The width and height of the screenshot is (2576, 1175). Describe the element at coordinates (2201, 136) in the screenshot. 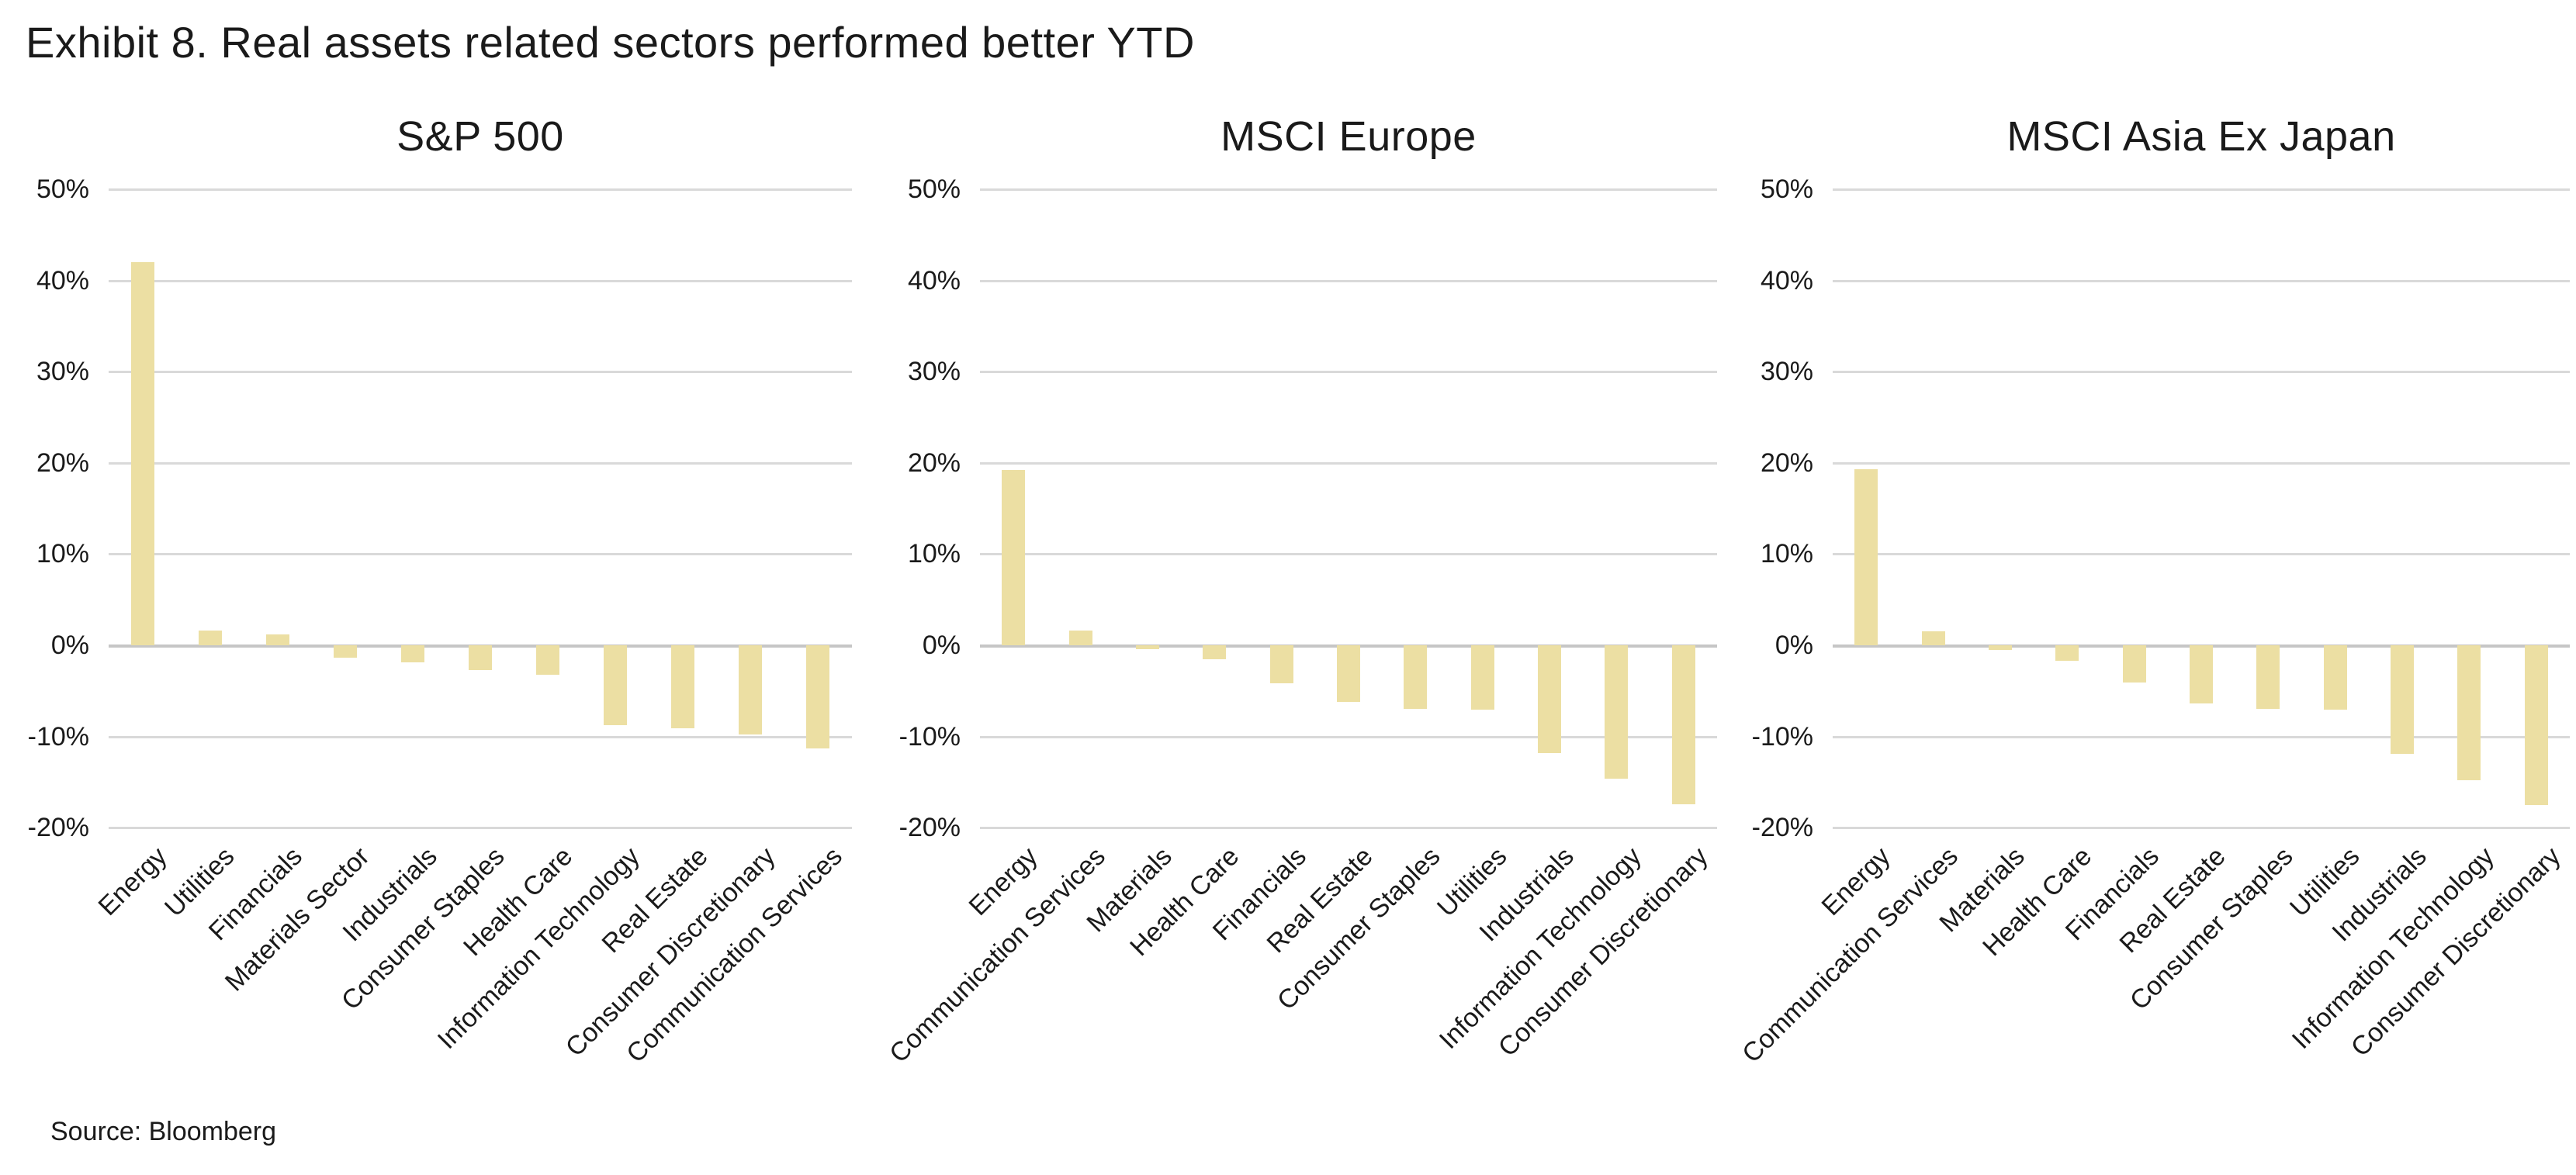

I see `chart-title-msci-asia-ex-japan: MSCI Asia Ex Japan` at that location.